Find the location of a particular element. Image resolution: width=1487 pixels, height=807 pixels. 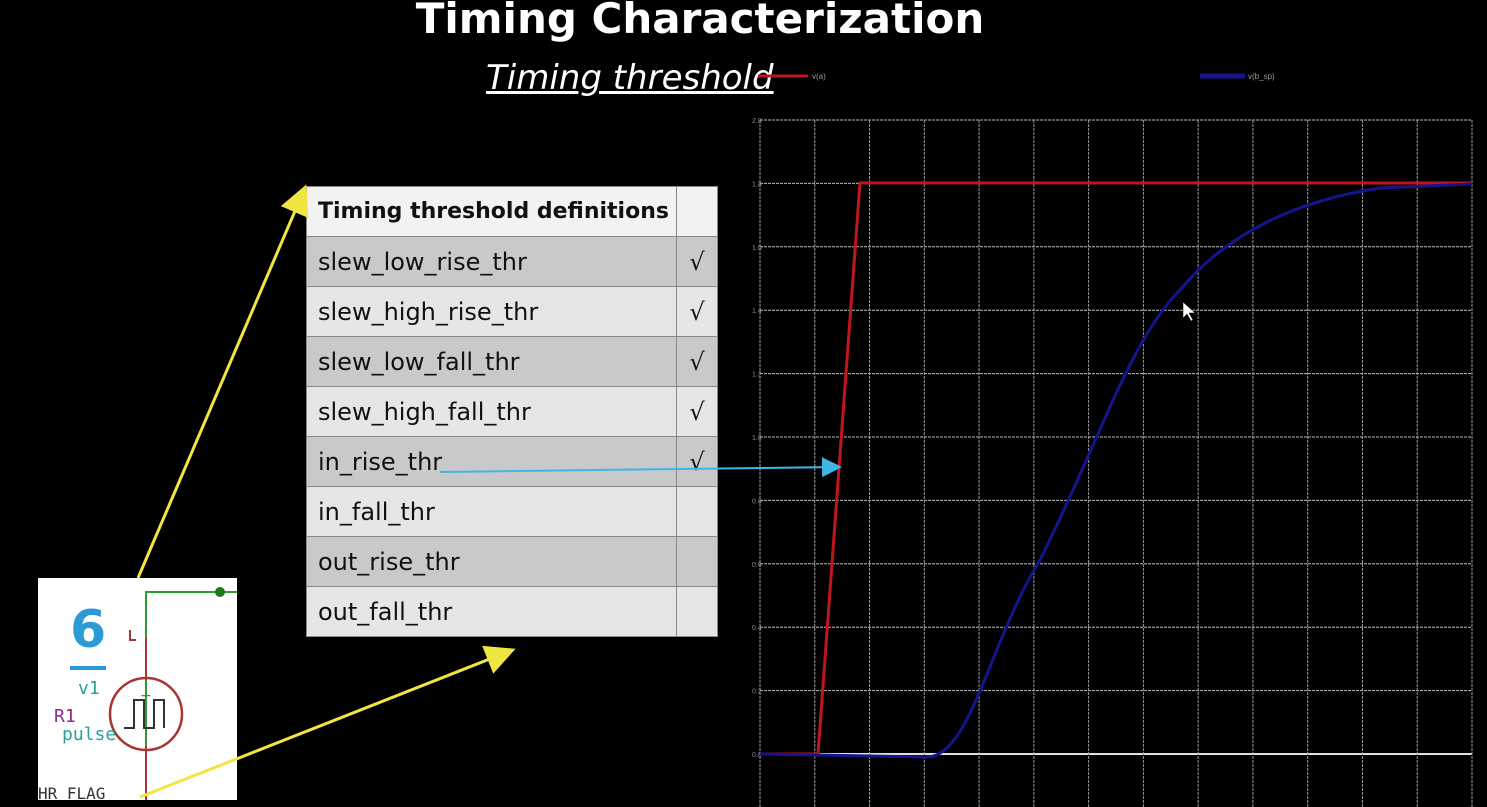

arrow-to-table-bottom is located at coordinates (327, 722).